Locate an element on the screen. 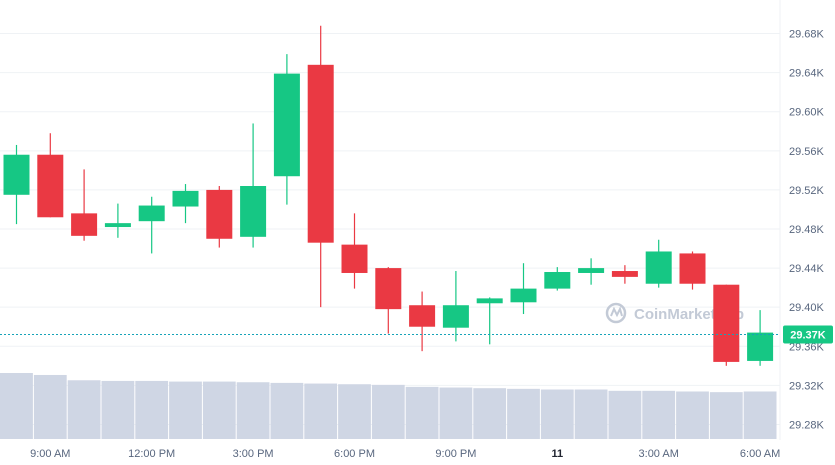 This screenshot has width=835, height=465. x-tick-label: 12:00 PM is located at coordinates (151, 454).